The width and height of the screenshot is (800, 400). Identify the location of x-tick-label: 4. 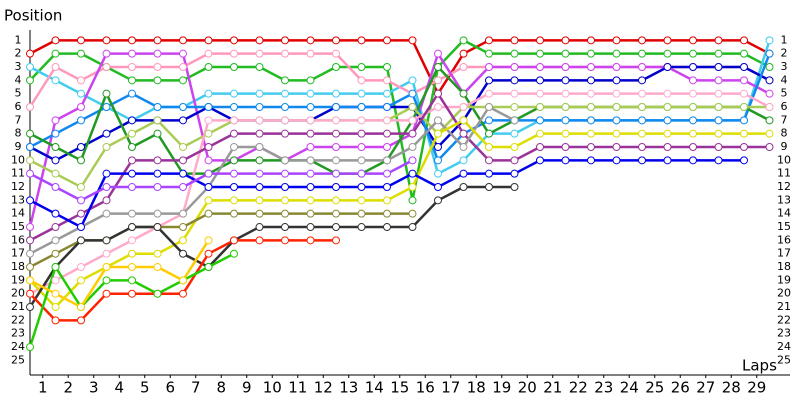
(119, 388).